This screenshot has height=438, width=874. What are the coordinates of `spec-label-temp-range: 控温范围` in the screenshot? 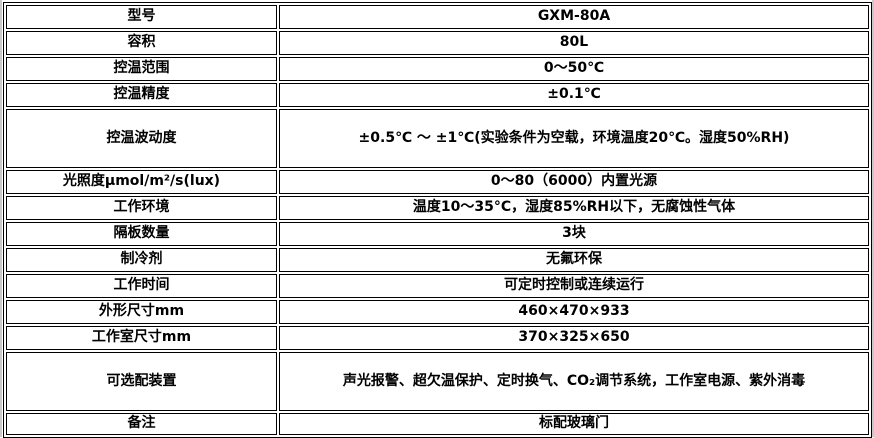 It's located at (141, 69).